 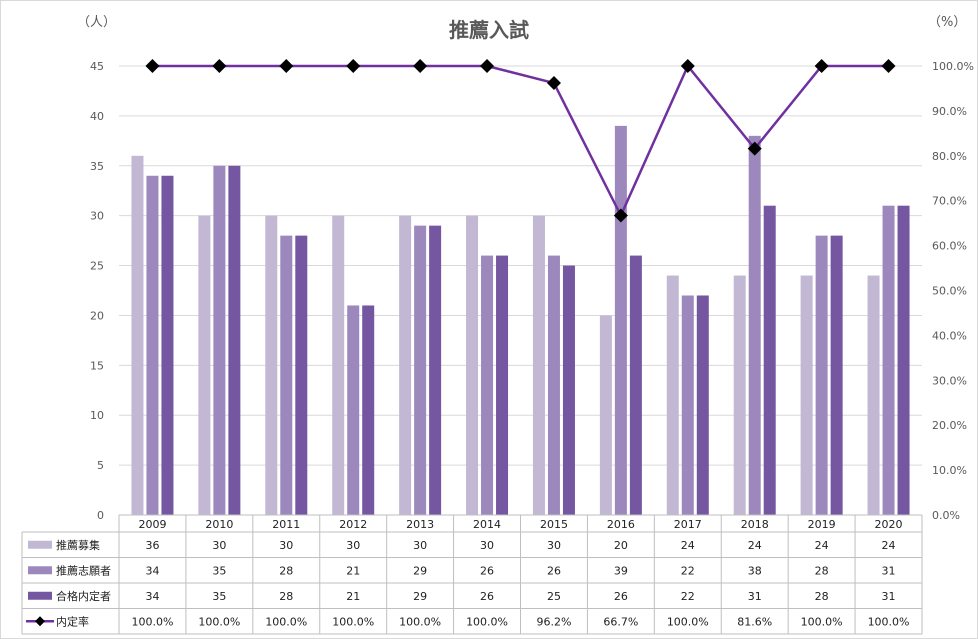 I want to click on data-label: 36, so click(x=152, y=545).